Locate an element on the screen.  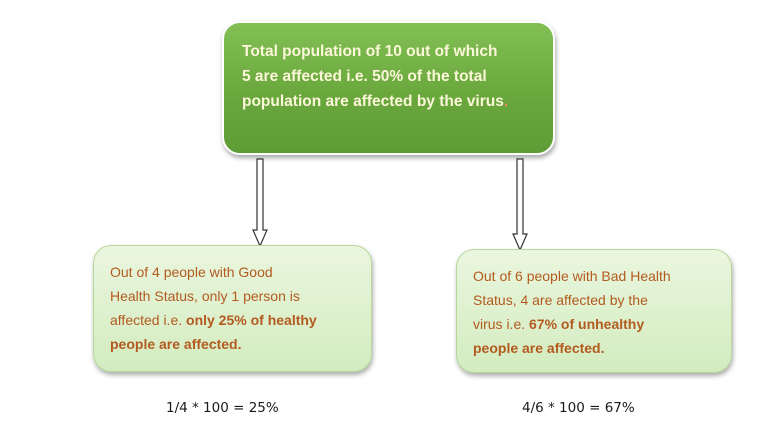
arrow-to-good-health is located at coordinates (260, 203).